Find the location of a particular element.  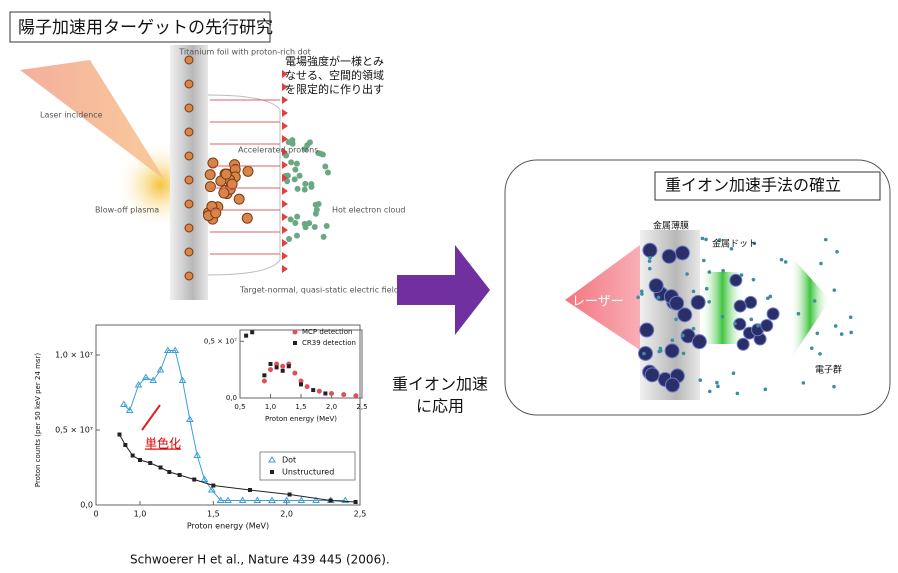

laser-label: Laser incidence is located at coordinates (71, 115).